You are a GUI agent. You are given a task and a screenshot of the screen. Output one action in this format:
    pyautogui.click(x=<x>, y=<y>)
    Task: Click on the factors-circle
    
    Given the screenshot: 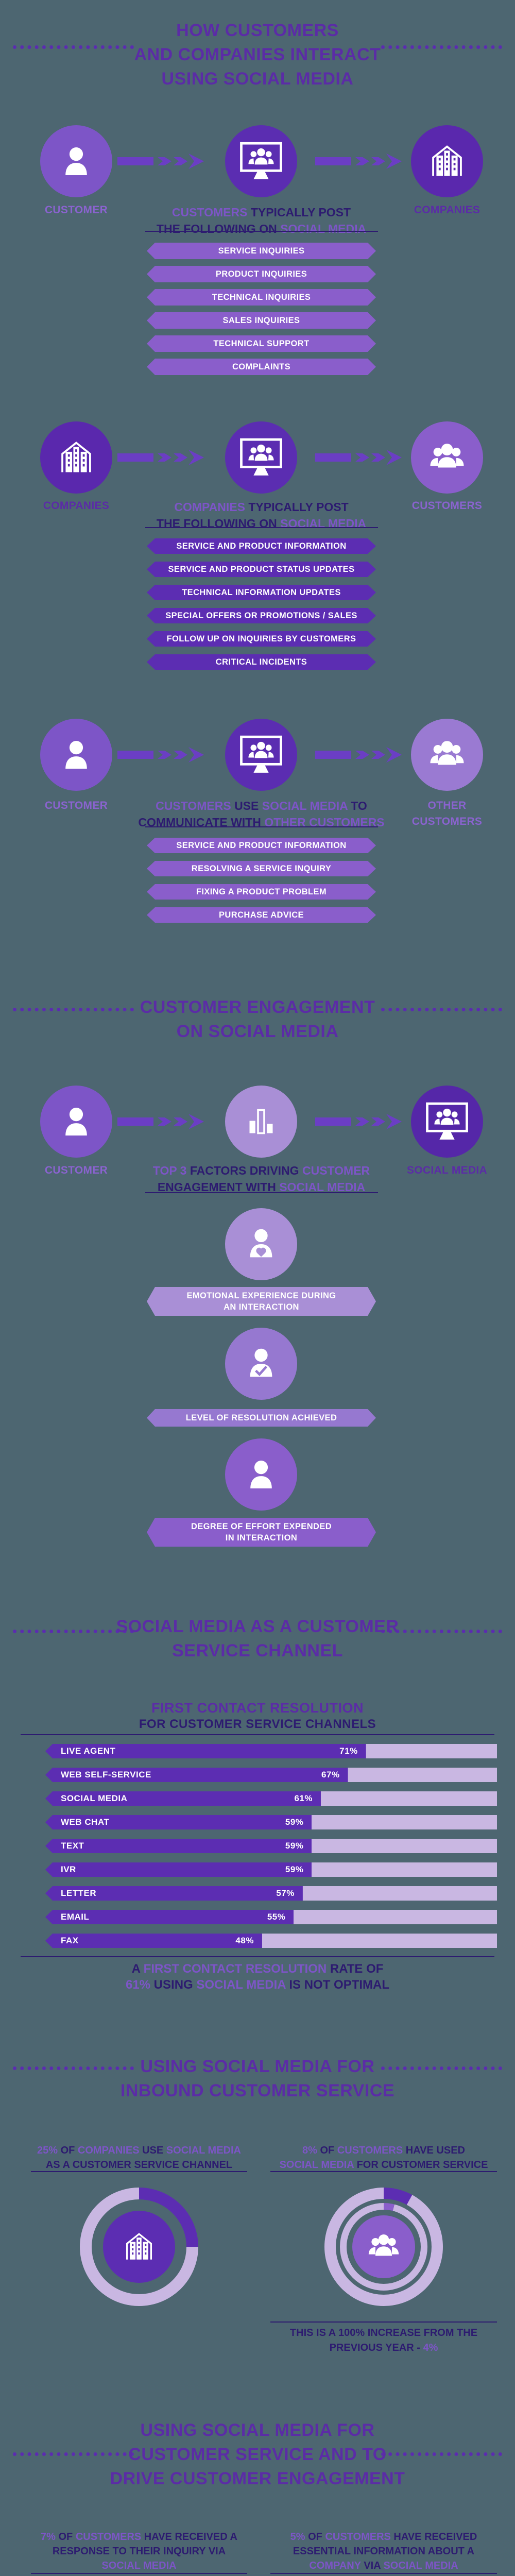 What is the action you would take?
    pyautogui.click(x=261, y=1122)
    